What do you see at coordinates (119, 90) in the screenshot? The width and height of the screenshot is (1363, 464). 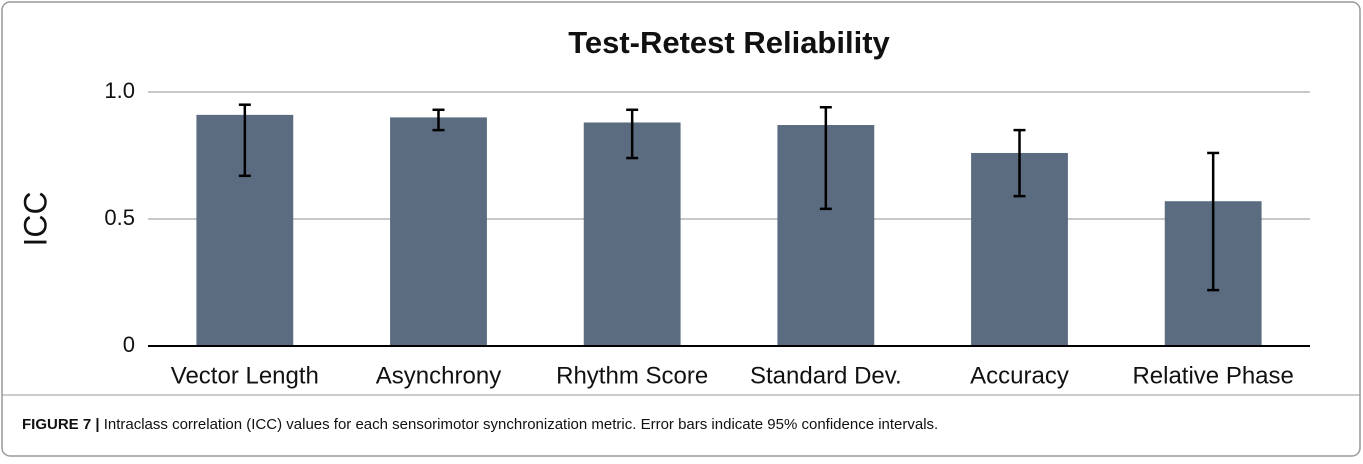 I see `y-tick-label: 1.0` at bounding box center [119, 90].